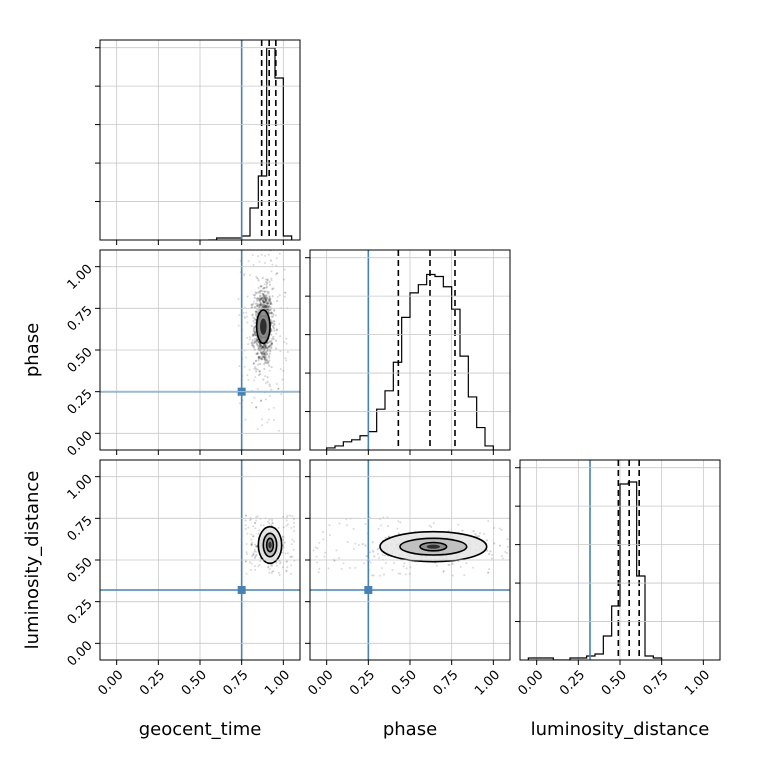 This screenshot has height=760, width=760. Describe the element at coordinates (198, 142) in the screenshot. I see `panel-geocent_time-hist` at that location.